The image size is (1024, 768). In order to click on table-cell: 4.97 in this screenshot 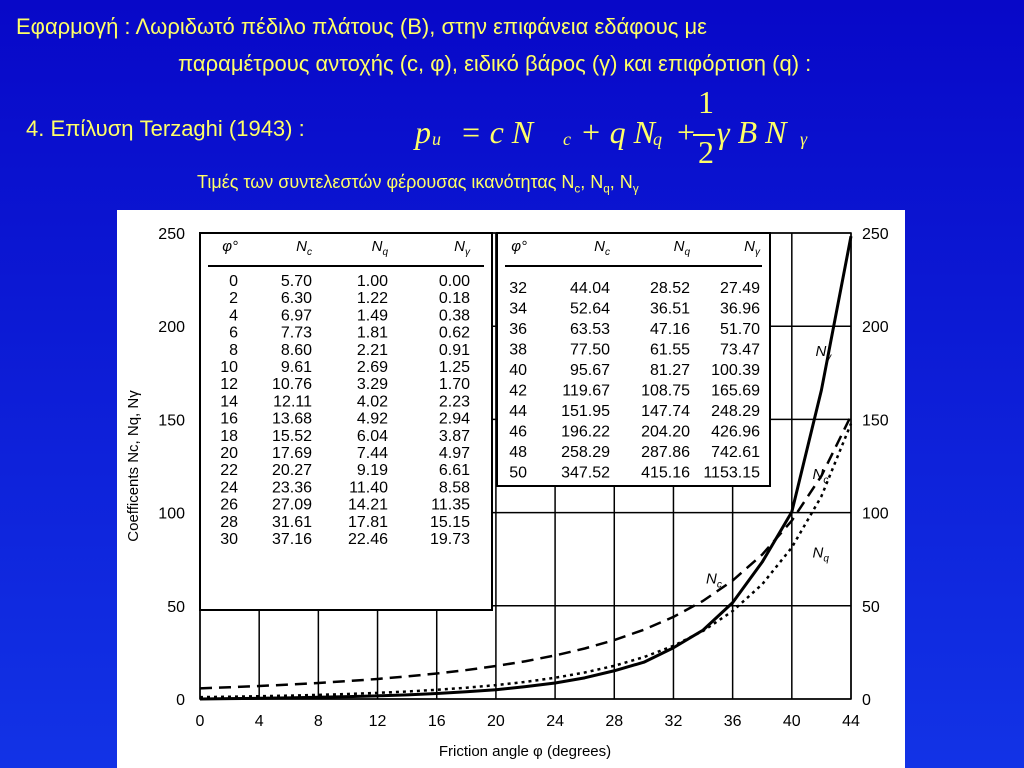, I will do `click(454, 453)`.